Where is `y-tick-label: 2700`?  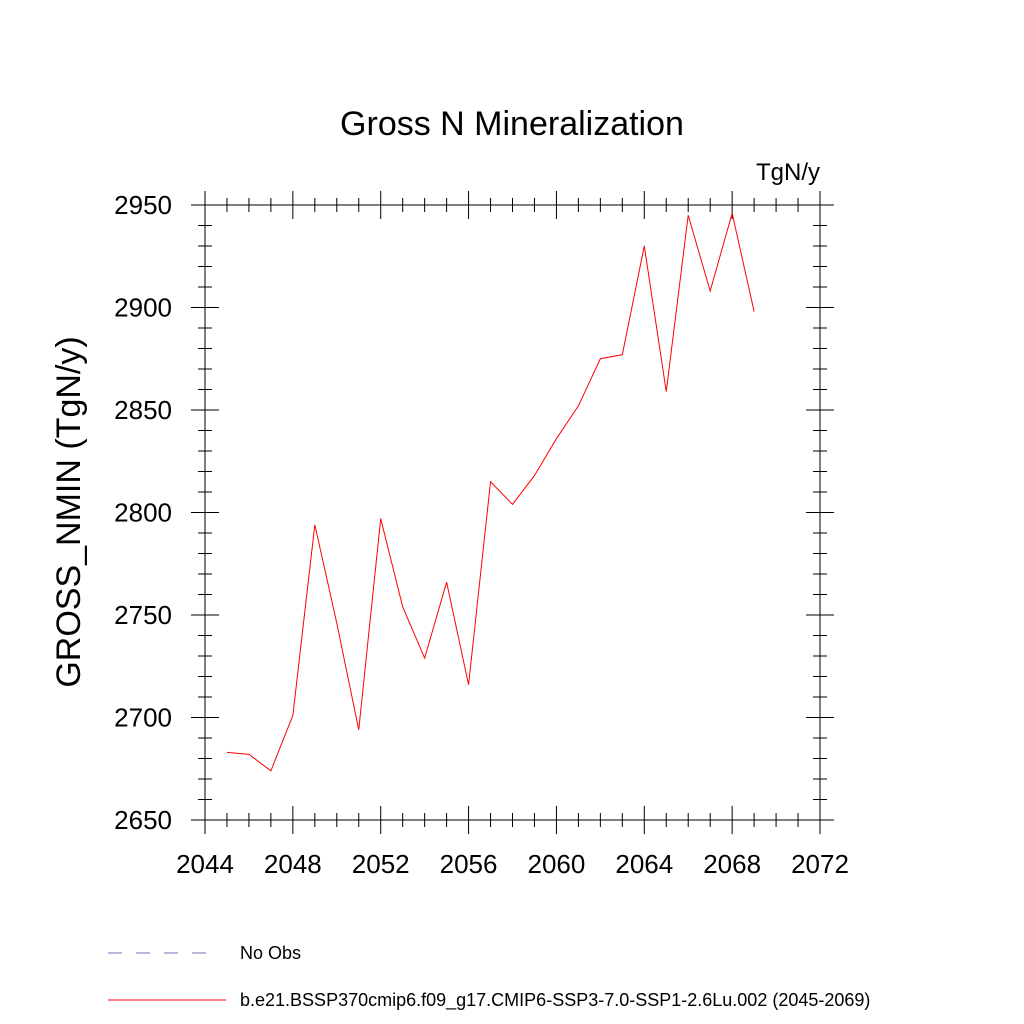
y-tick-label: 2700 is located at coordinates (143, 718).